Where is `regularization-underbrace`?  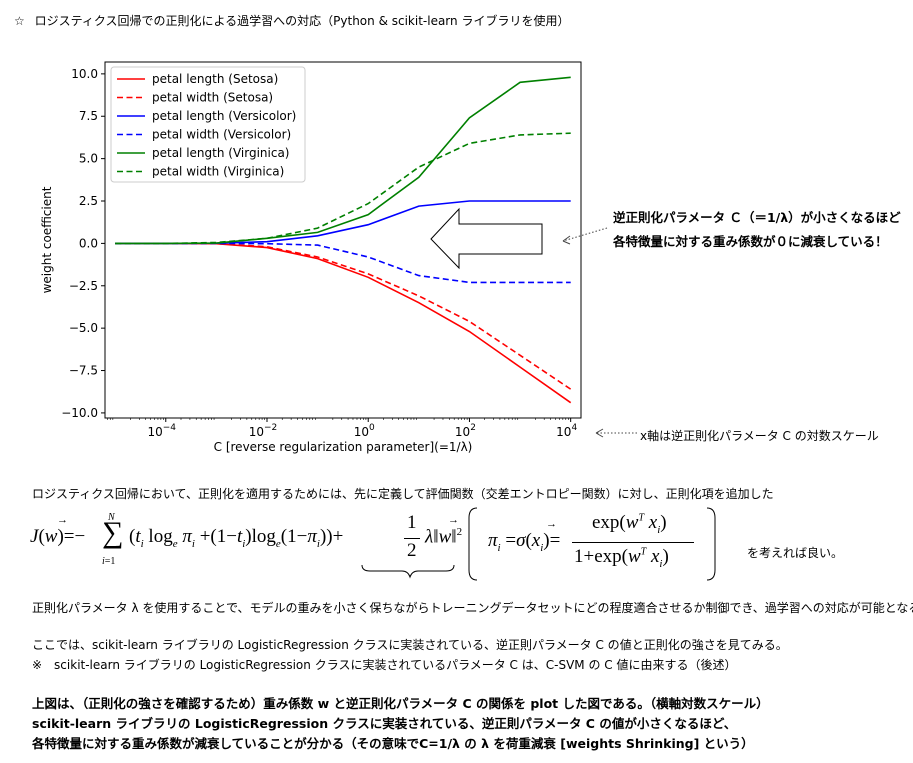
regularization-underbrace is located at coordinates (408, 571).